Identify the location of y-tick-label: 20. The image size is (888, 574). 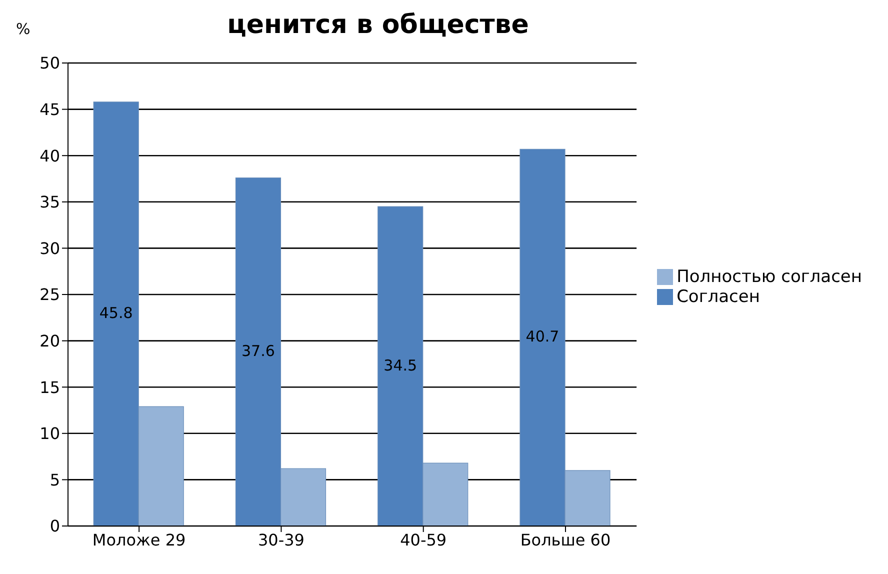
(50, 340).